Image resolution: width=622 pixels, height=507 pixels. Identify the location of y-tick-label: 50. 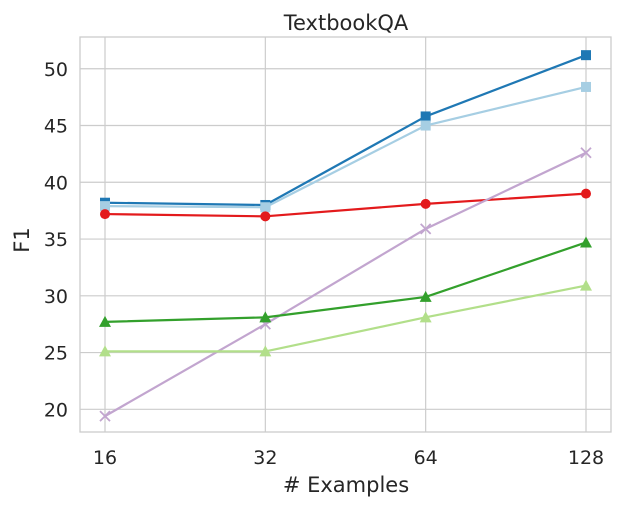
(56, 70).